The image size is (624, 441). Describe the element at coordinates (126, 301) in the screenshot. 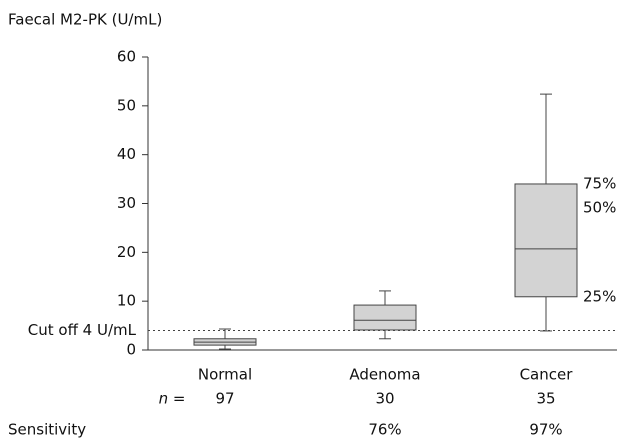

I see `y-tick-label: 10` at that location.